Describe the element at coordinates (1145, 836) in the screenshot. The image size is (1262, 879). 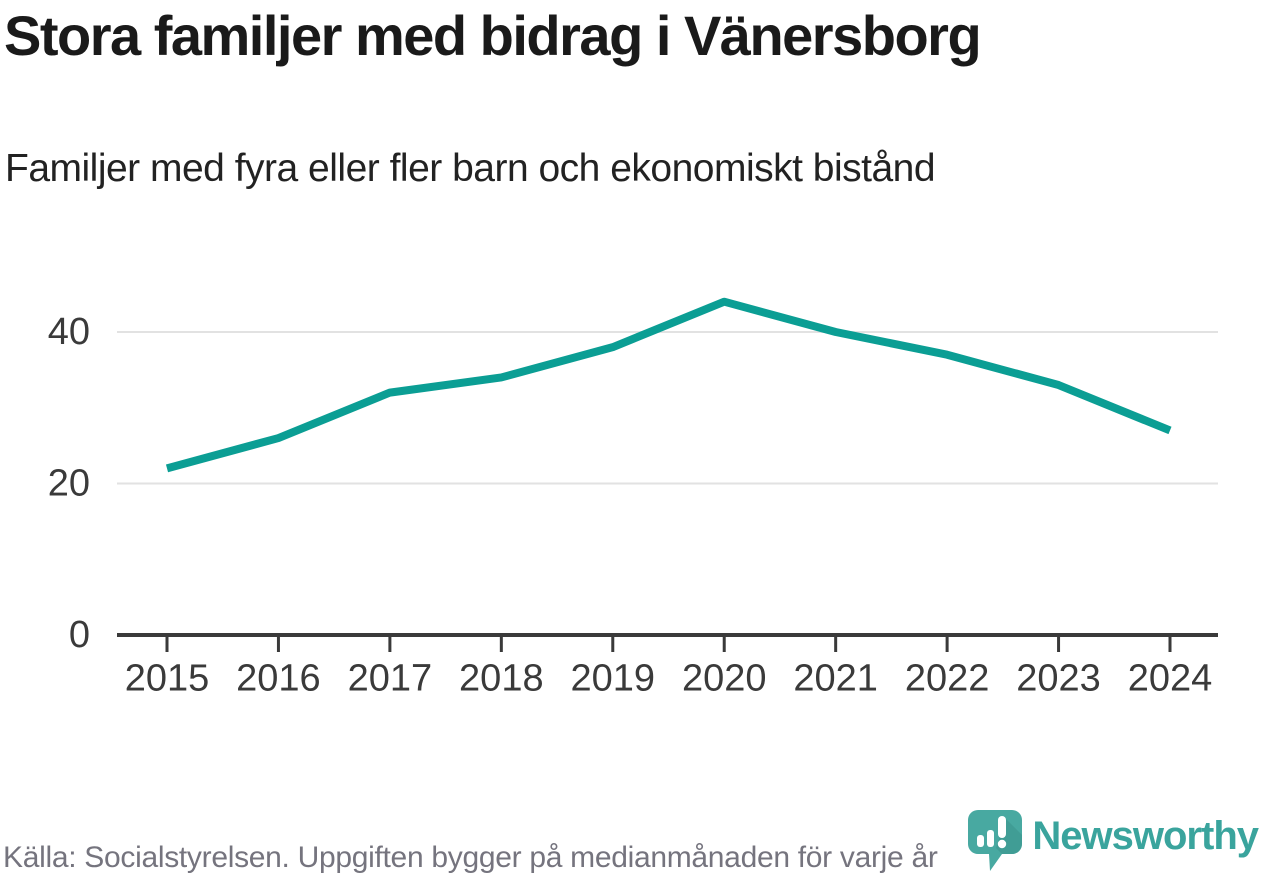
I see `newsworthy-wordmark: Newsworthy` at that location.